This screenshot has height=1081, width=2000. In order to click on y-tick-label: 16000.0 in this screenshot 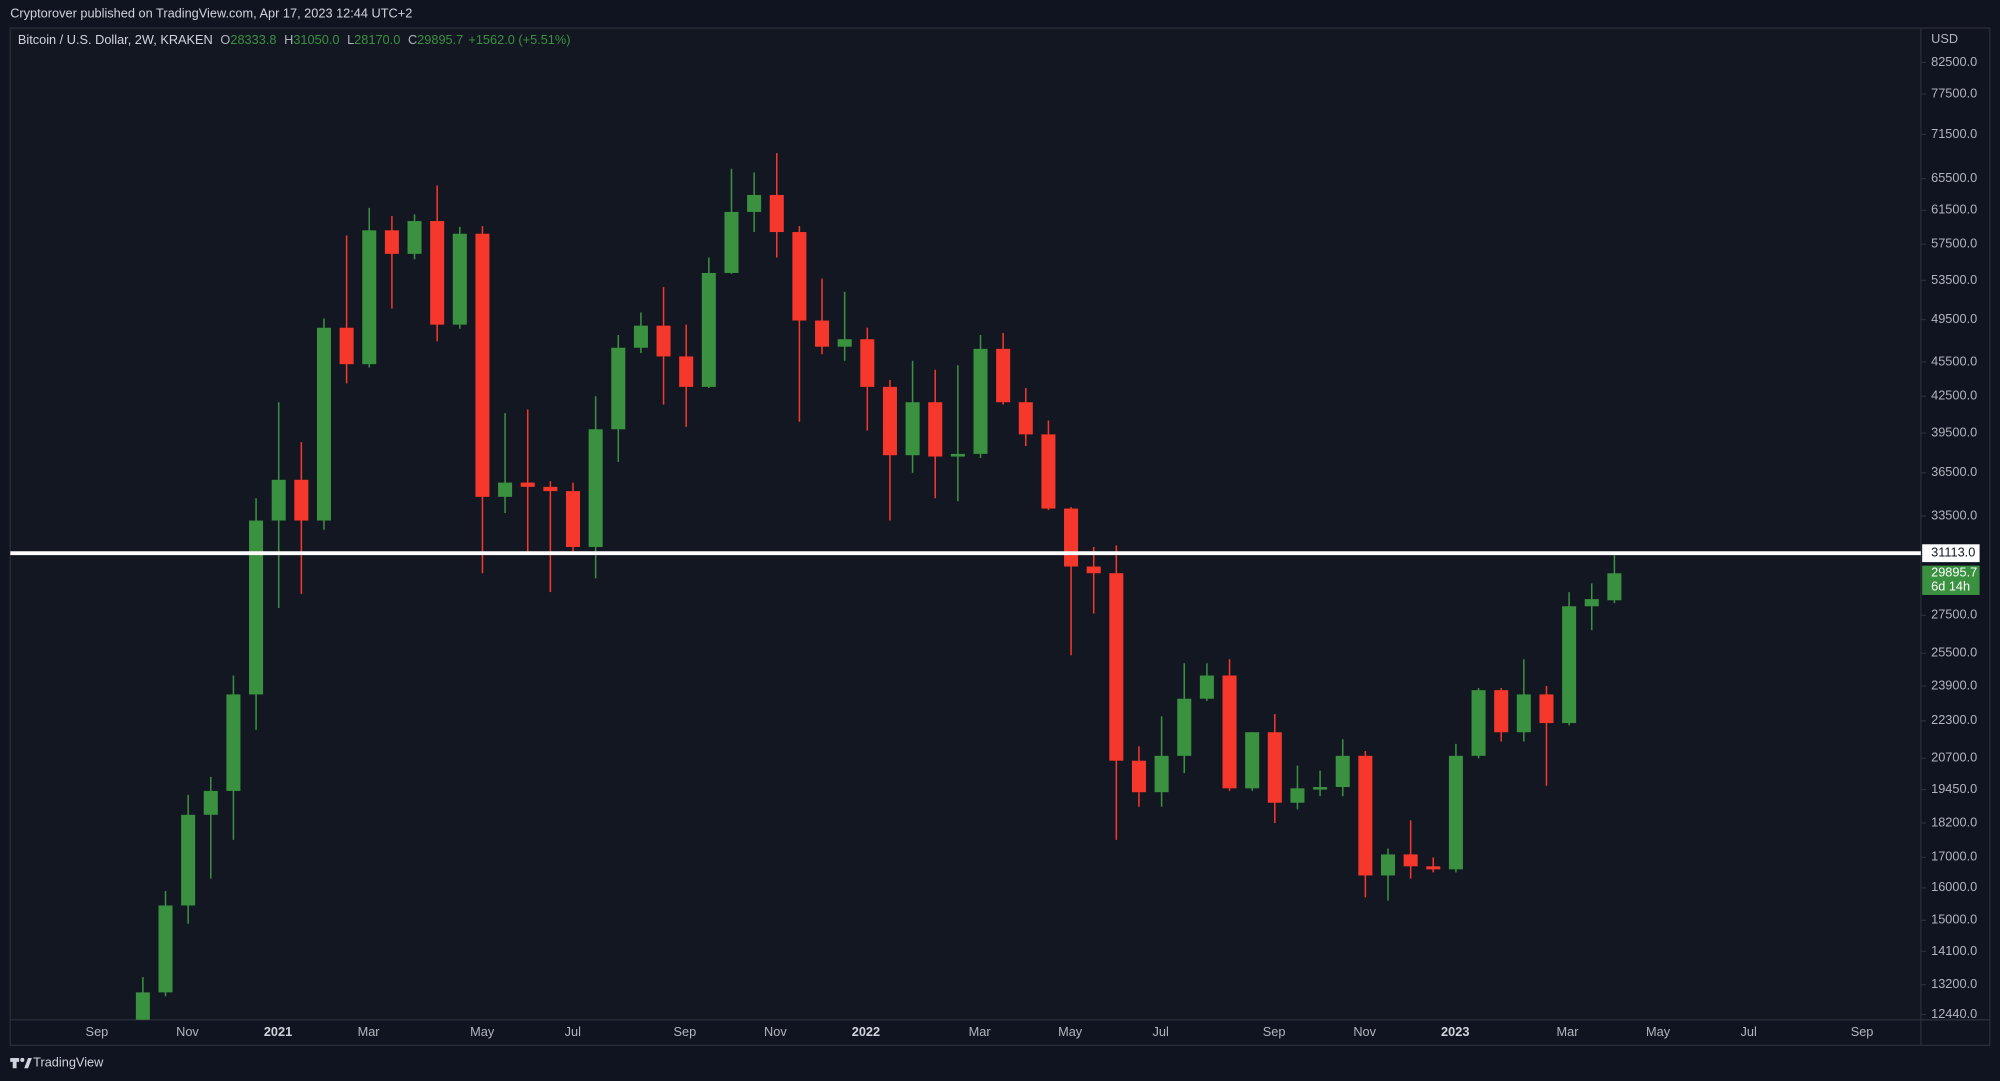, I will do `click(1954, 886)`.